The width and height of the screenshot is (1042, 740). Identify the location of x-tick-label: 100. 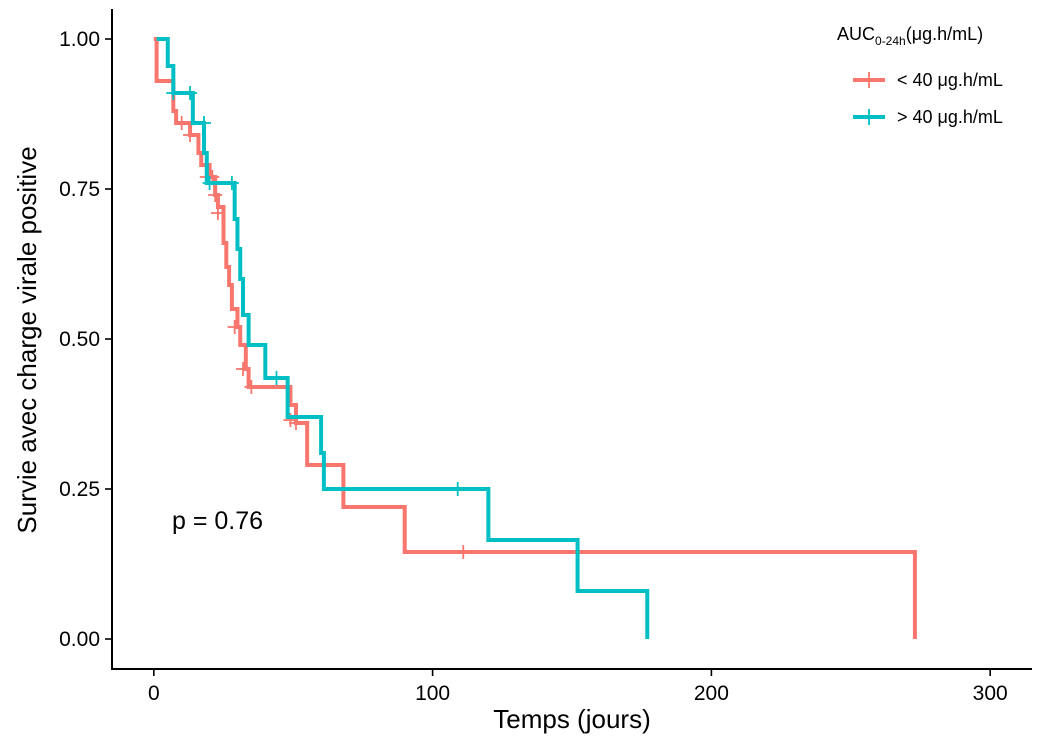
(432, 693).